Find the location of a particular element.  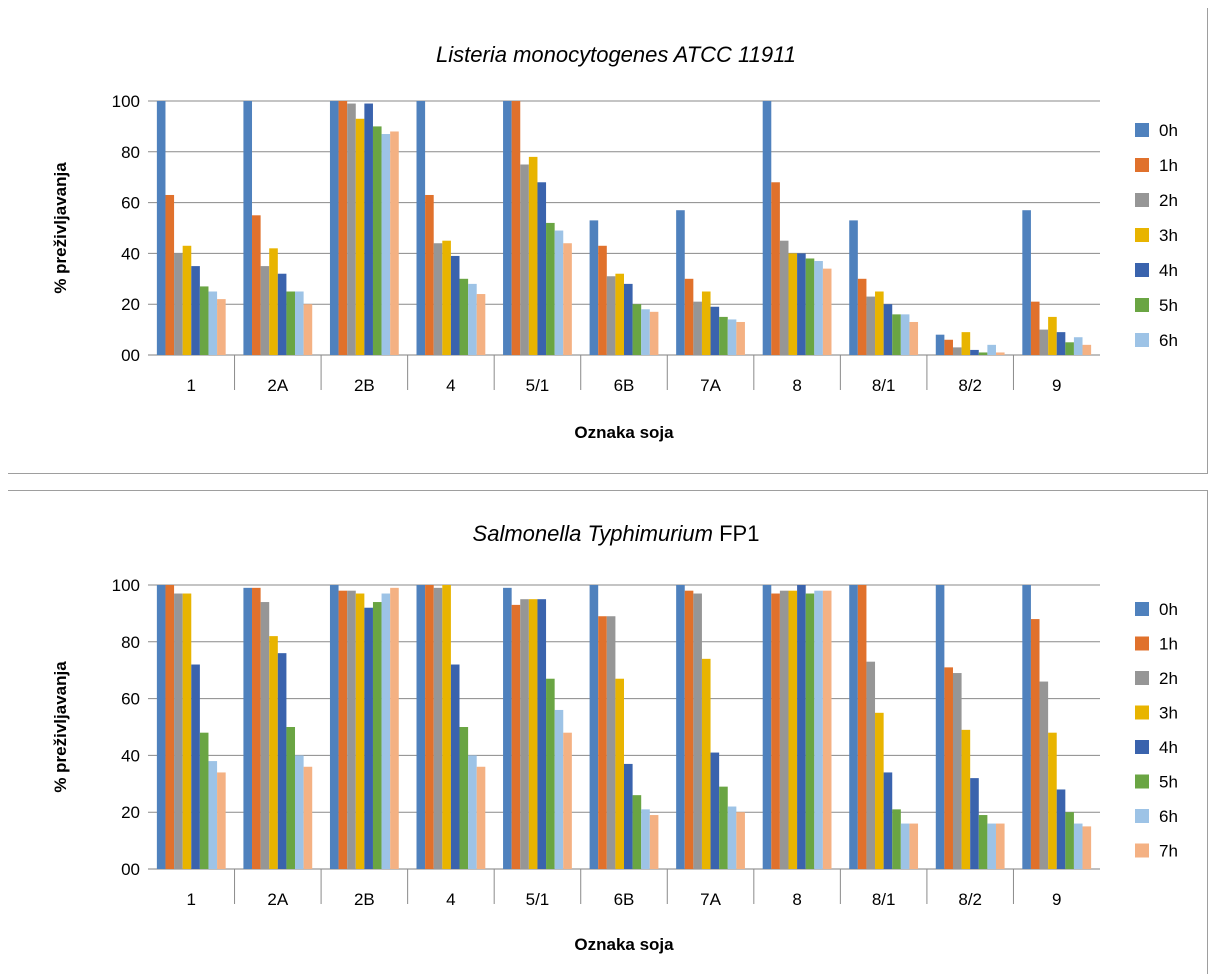

legend-swatch-1h is located at coordinates (1142, 643).